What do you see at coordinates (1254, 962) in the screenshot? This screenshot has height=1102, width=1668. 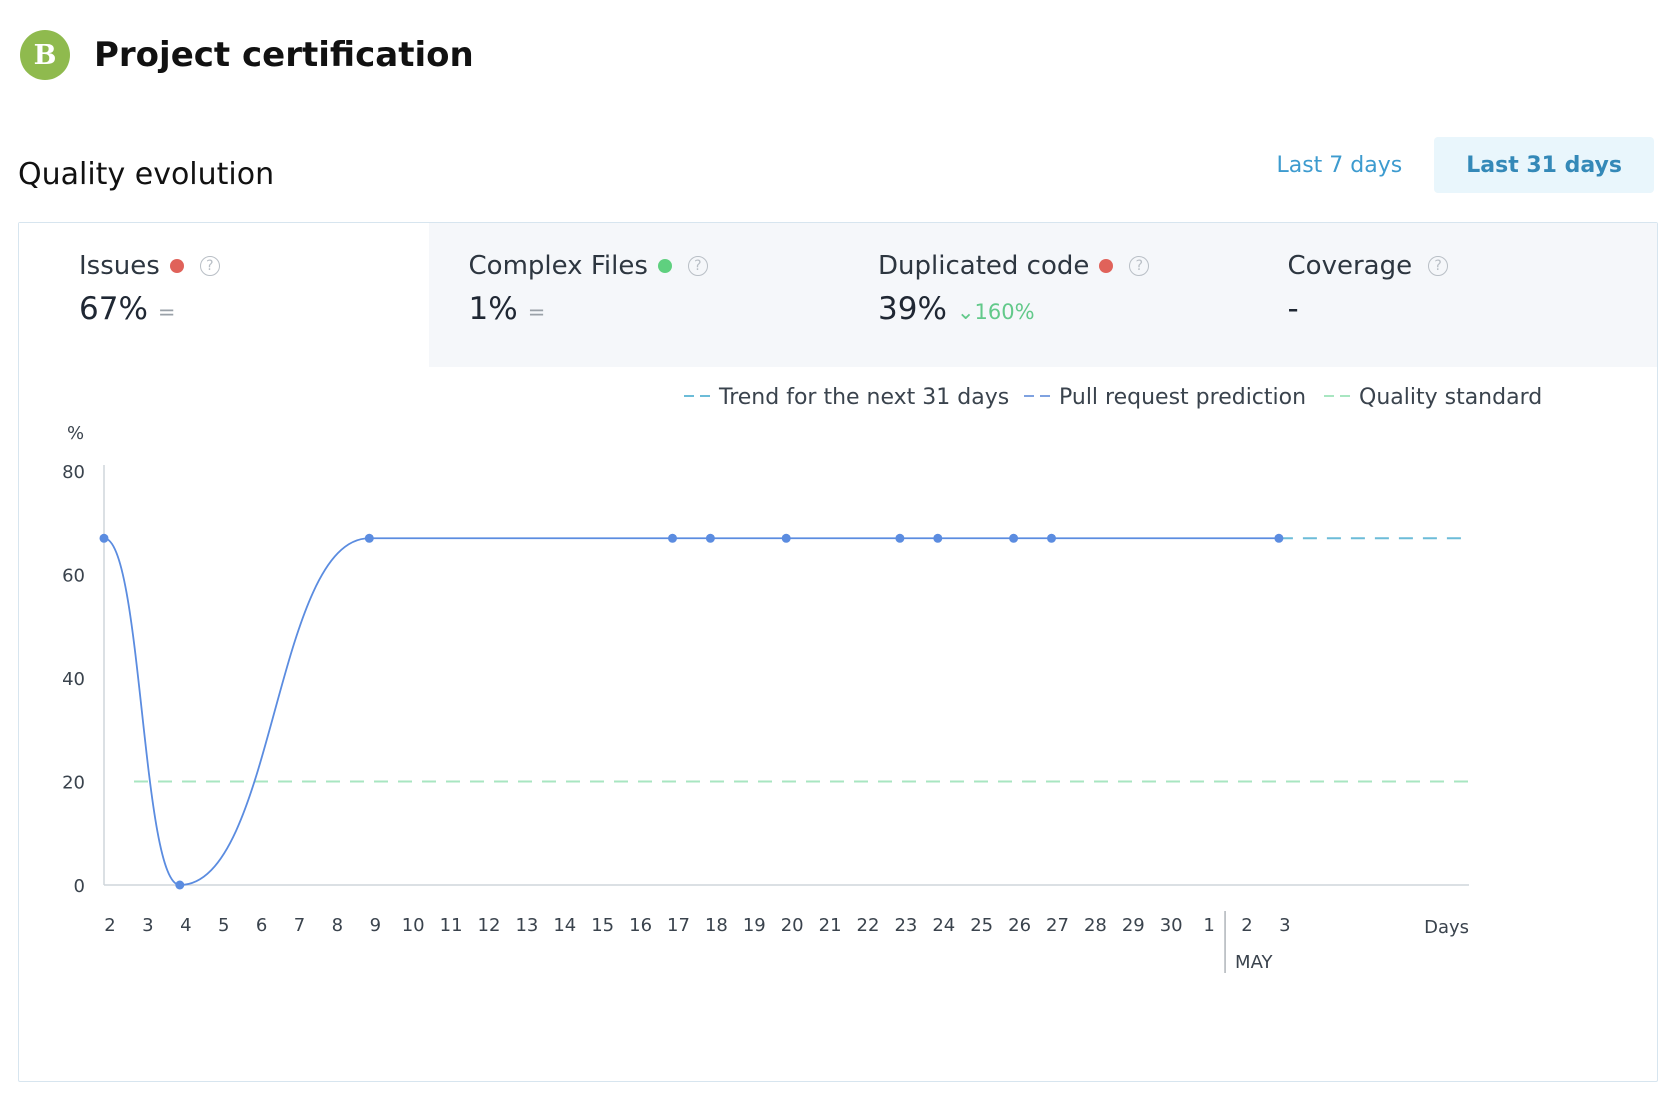 I see `month-label: MAY` at bounding box center [1254, 962].